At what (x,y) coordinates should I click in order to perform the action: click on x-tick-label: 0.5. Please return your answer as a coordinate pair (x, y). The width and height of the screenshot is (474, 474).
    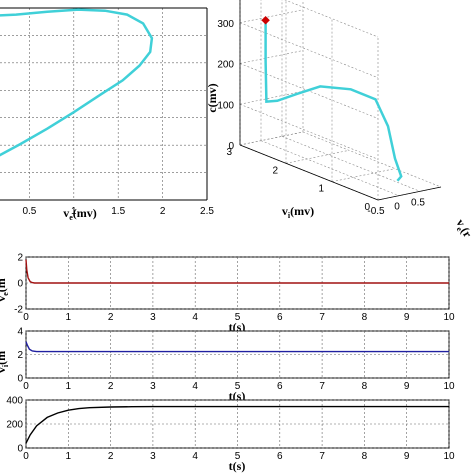
    Looking at the image, I should click on (29, 211).